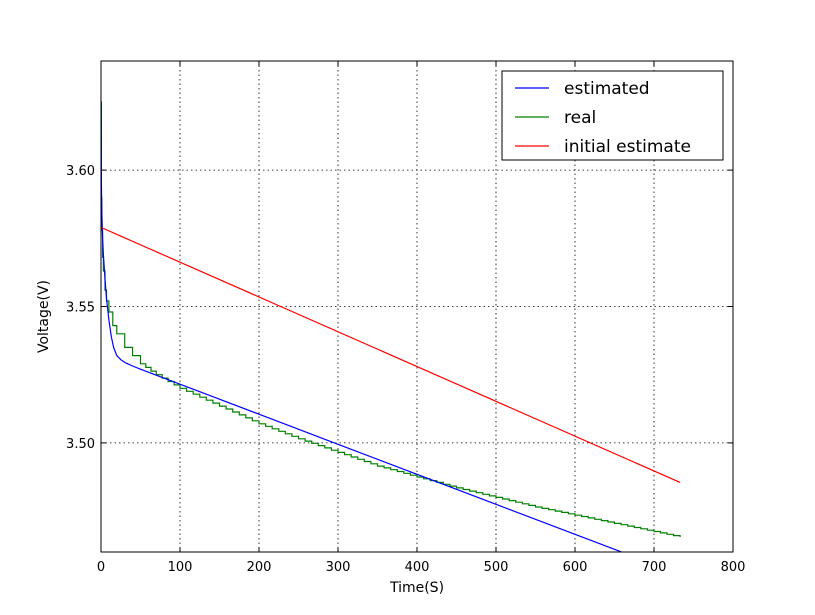 The image size is (815, 615). Describe the element at coordinates (80, 308) in the screenshot. I see `y-tick-label: 3.55` at that location.